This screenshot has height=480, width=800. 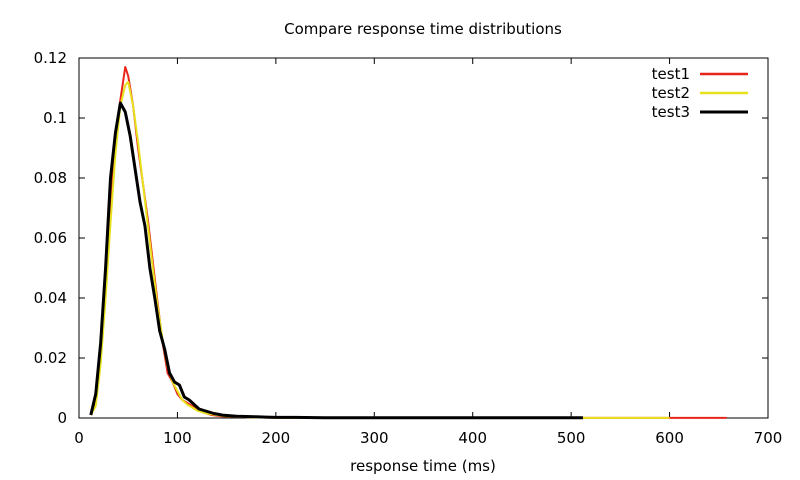 What do you see at coordinates (177, 438) in the screenshot?
I see `x-tick-label: 100` at bounding box center [177, 438].